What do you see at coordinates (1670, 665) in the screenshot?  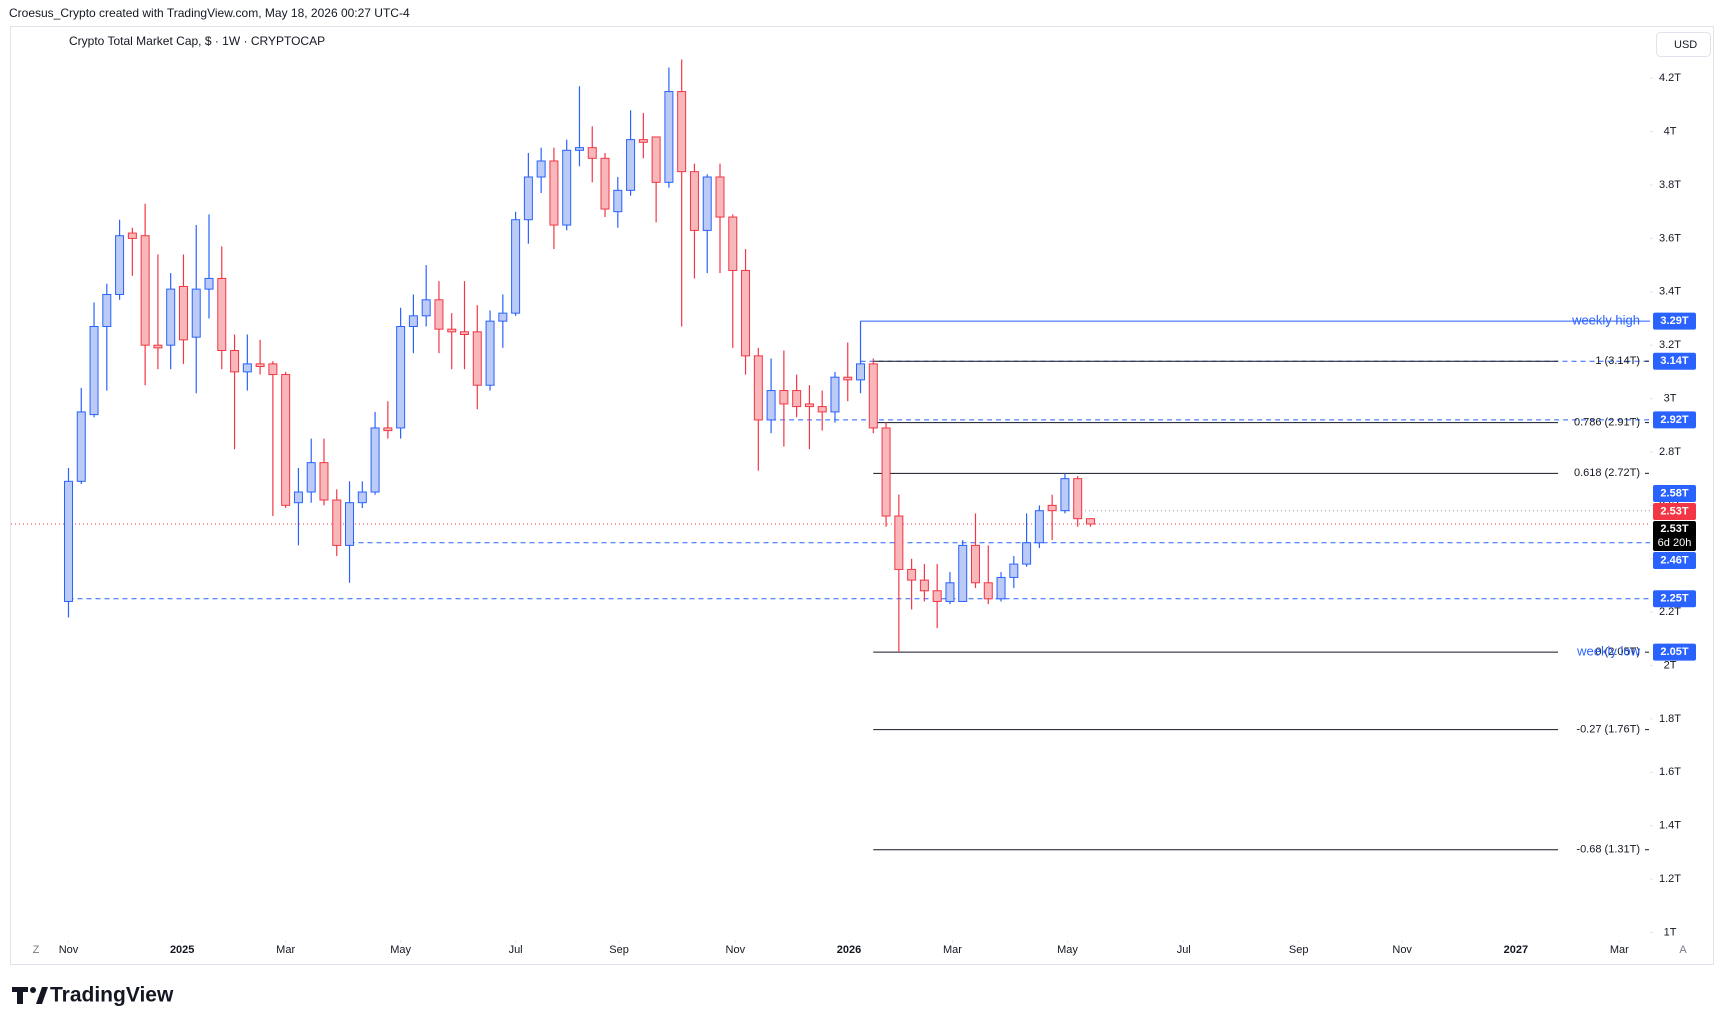 I see `y-tick-label: 2T` at bounding box center [1670, 665].